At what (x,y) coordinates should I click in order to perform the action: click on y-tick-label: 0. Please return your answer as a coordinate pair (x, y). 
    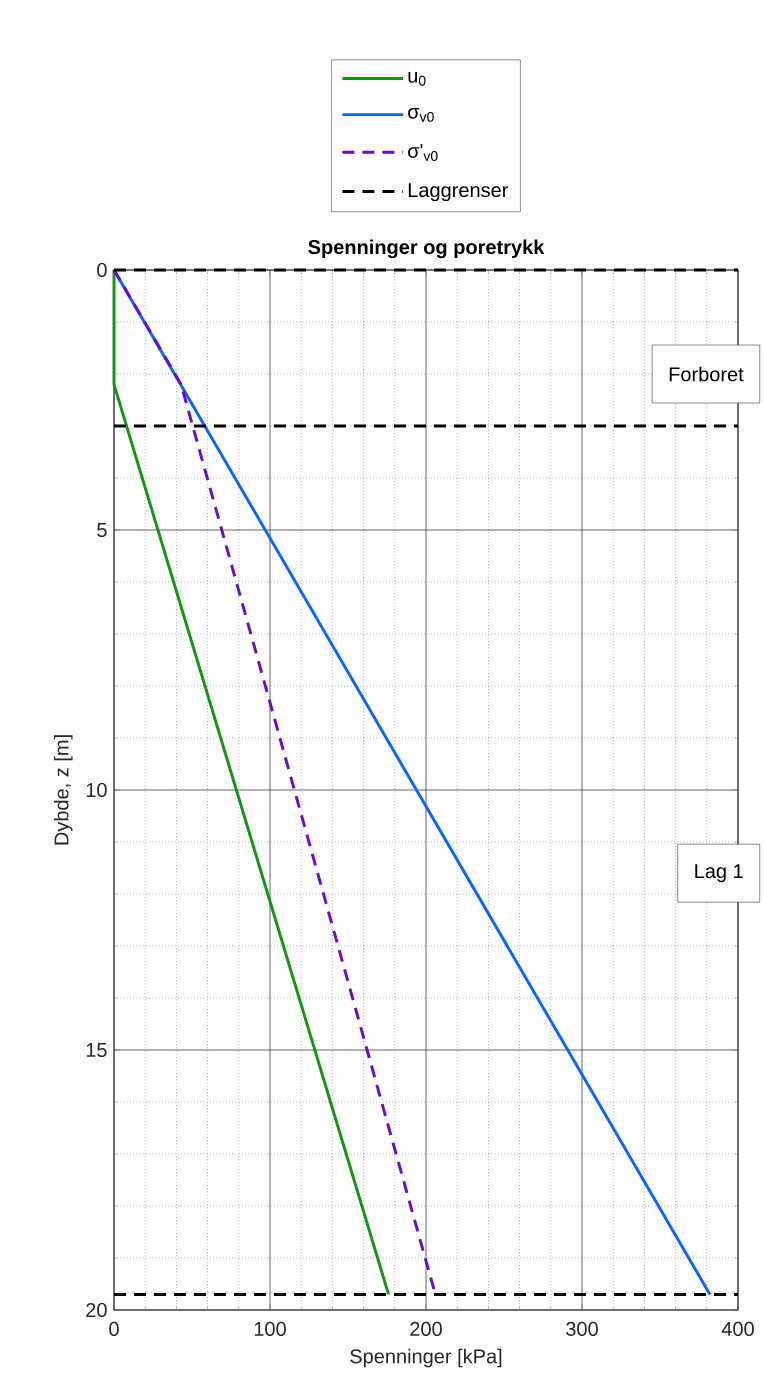
    Looking at the image, I should click on (102, 270).